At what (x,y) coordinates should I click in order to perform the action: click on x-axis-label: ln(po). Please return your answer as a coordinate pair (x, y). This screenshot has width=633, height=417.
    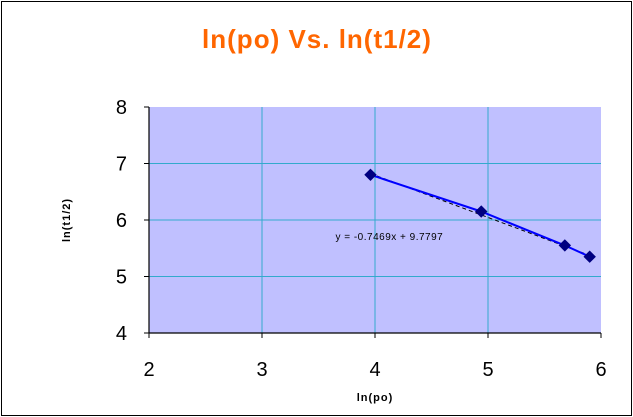
    Looking at the image, I should click on (375, 398).